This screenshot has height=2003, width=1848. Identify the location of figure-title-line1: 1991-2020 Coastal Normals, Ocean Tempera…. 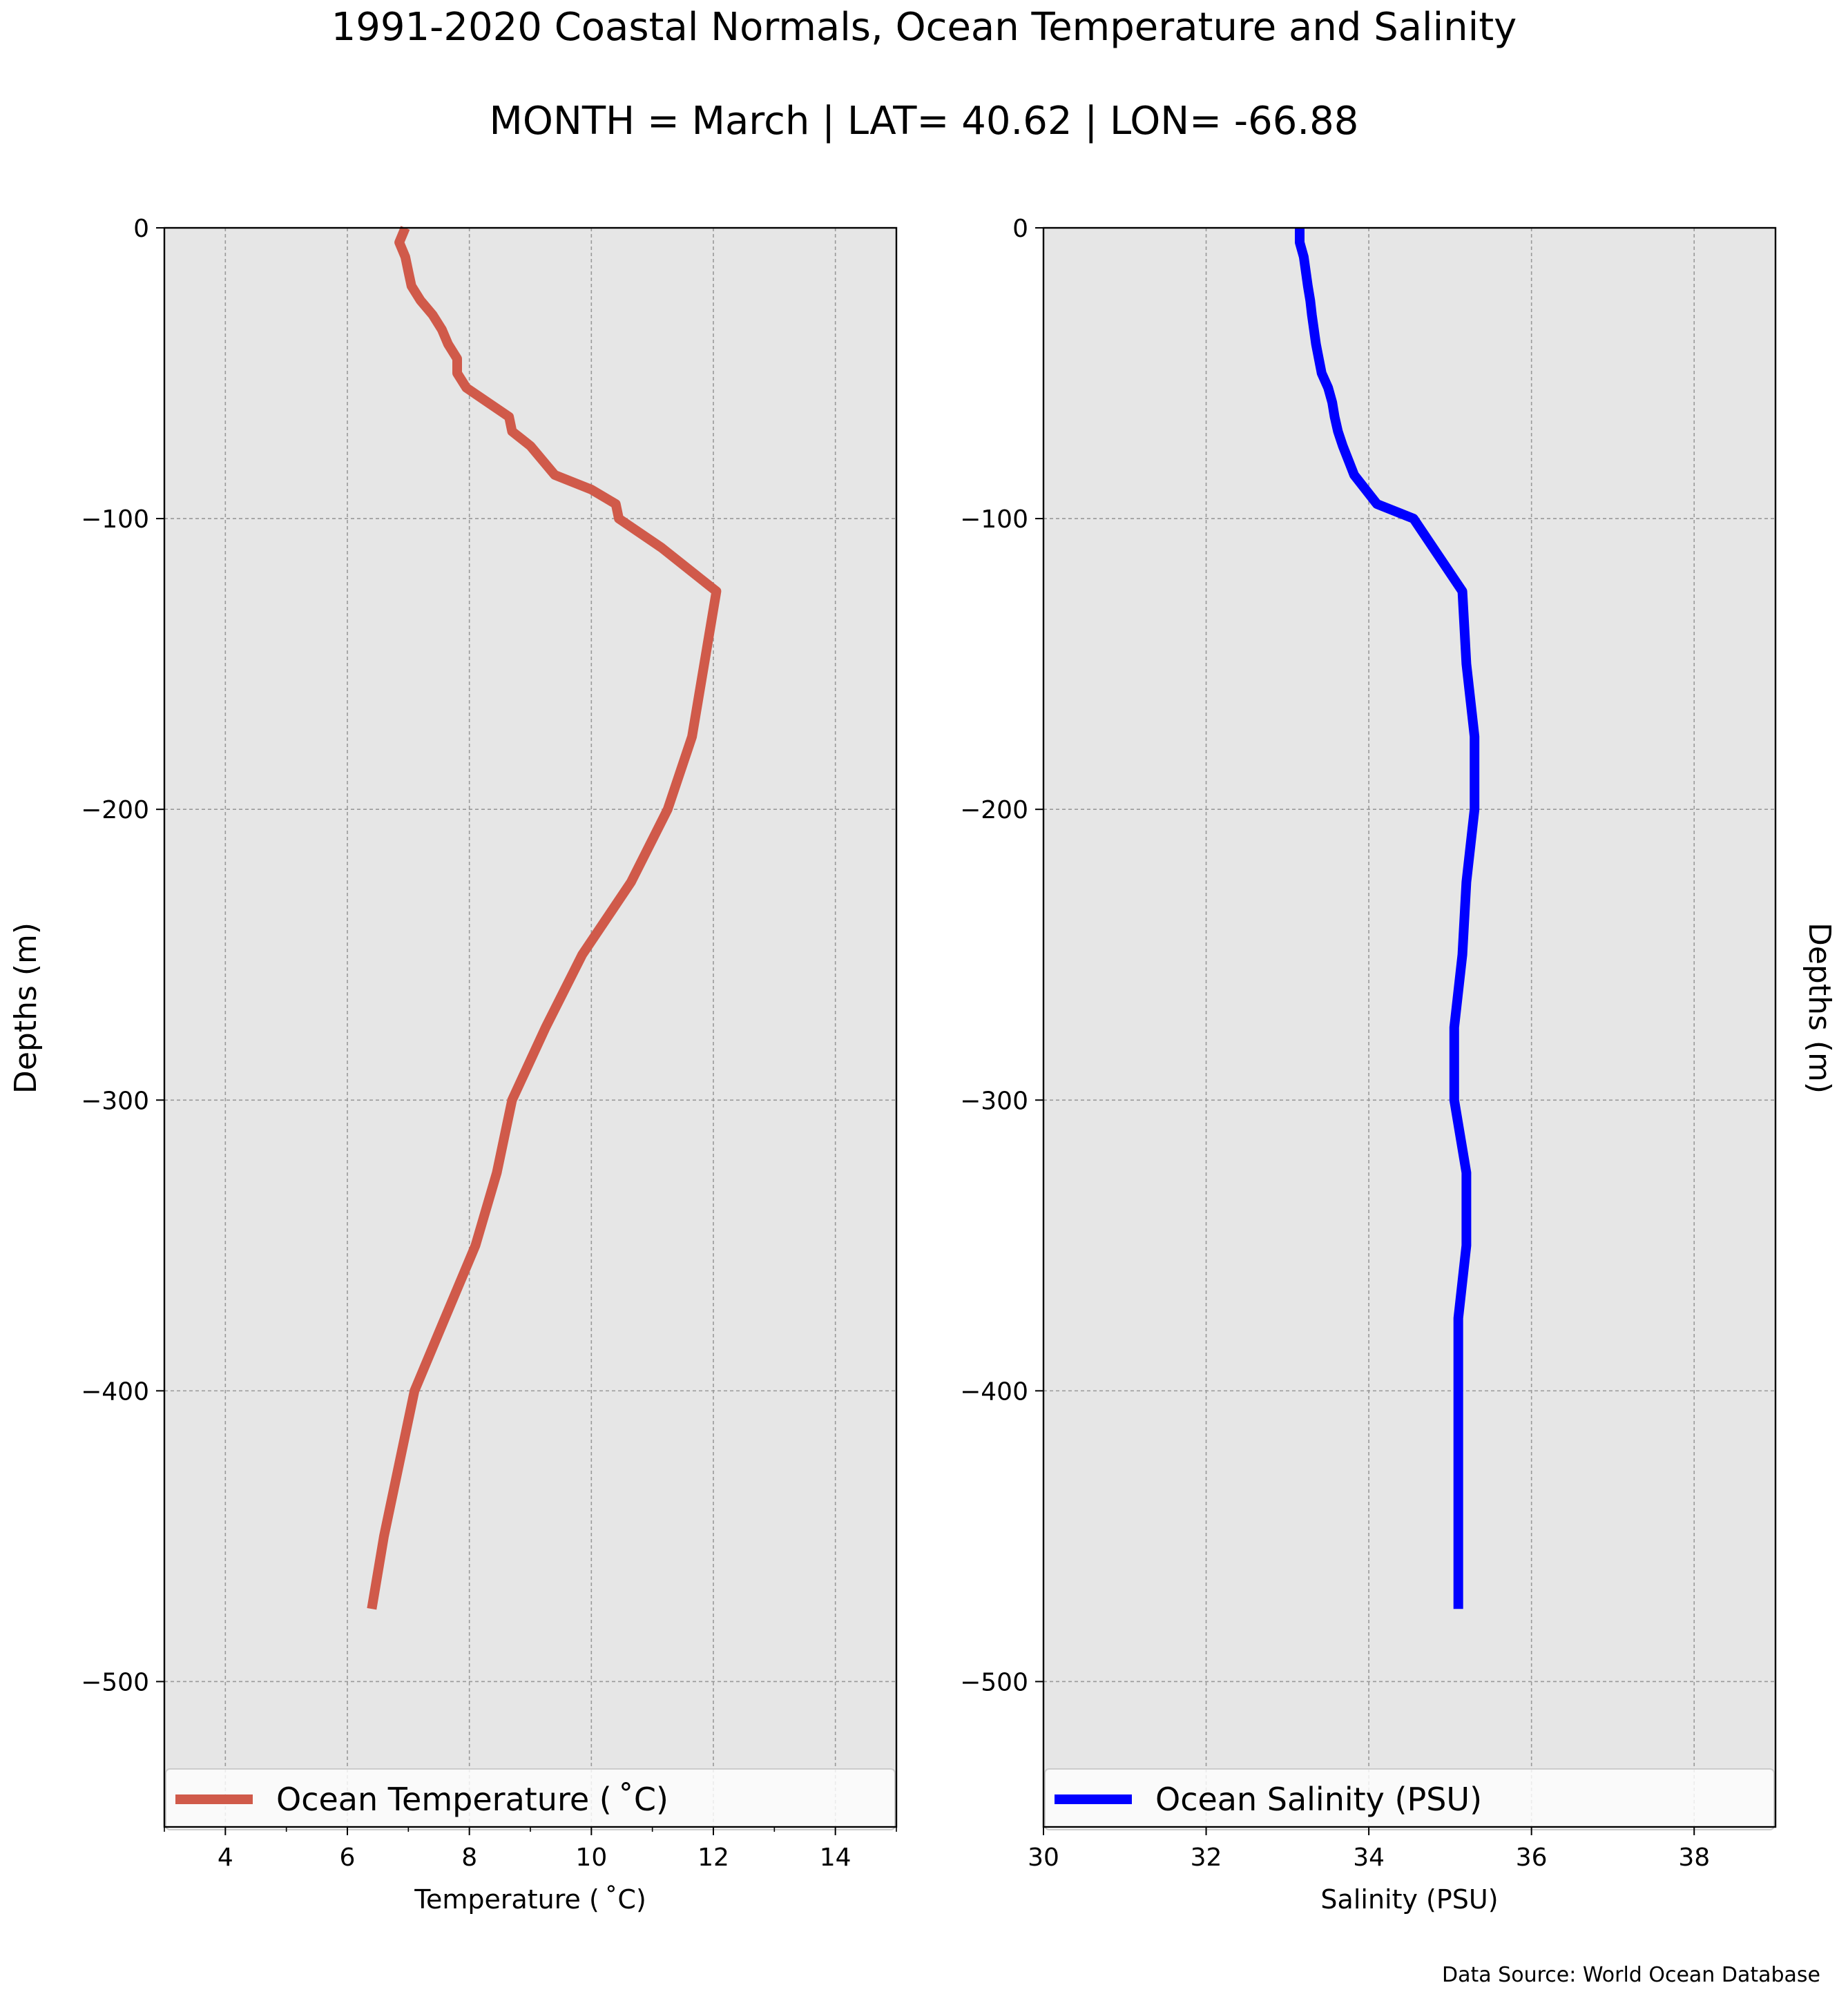
(924, 27).